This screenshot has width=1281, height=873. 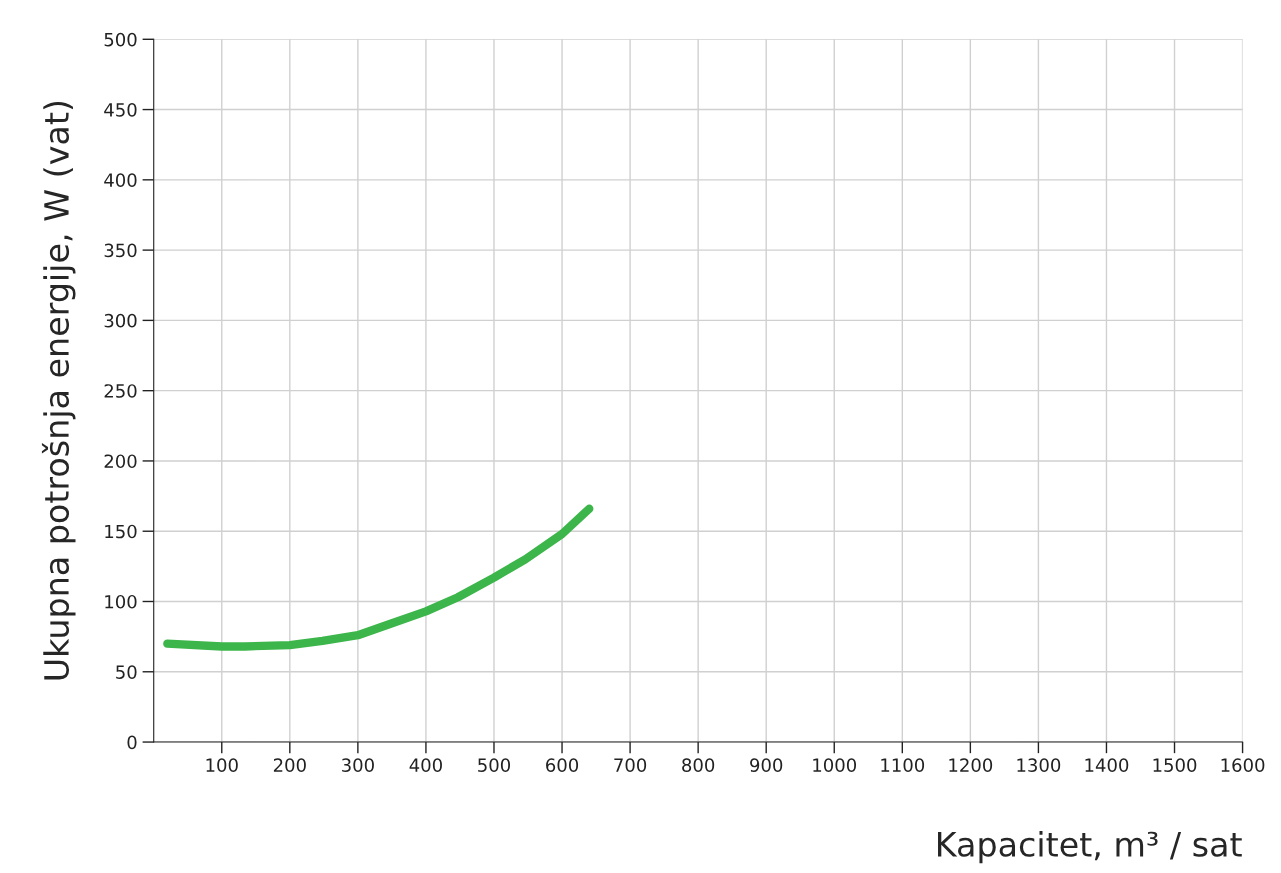 I want to click on y-tick-label: 100, so click(x=121, y=601).